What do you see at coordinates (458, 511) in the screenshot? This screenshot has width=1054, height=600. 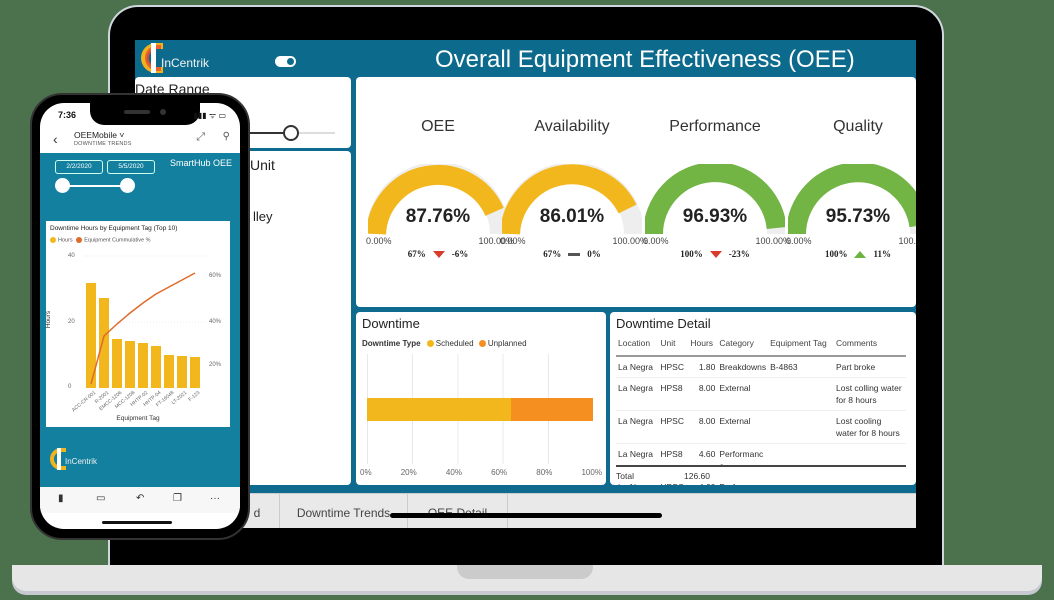 I see `tab-oee-detail: OEE Detail` at bounding box center [458, 511].